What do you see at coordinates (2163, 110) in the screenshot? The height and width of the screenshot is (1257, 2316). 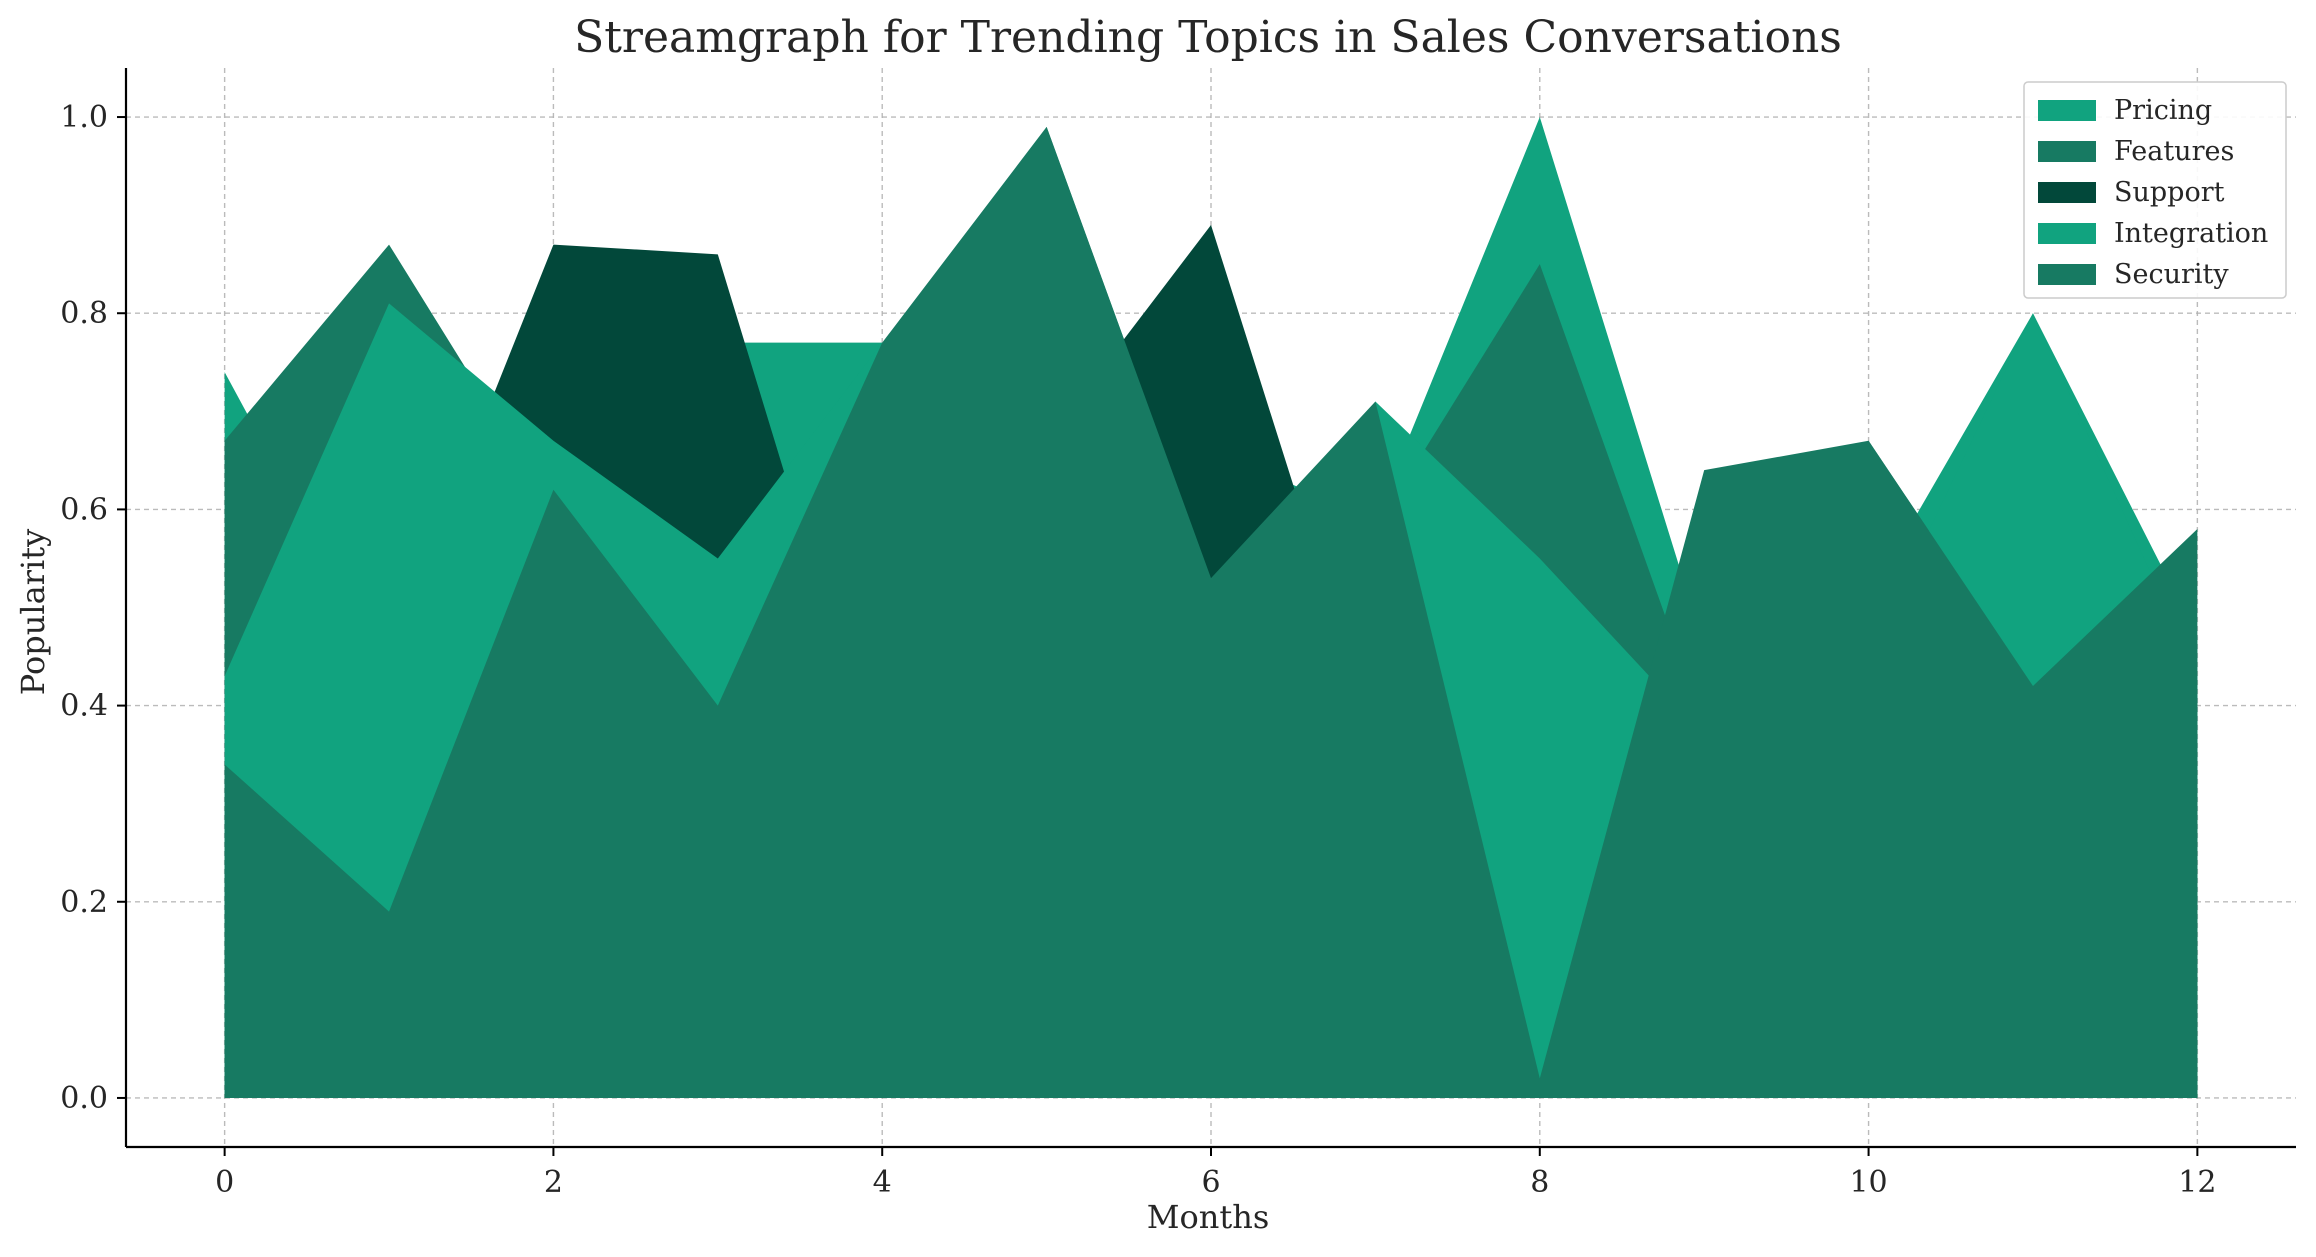 I see `legend-label-pricing: Pricing` at bounding box center [2163, 110].